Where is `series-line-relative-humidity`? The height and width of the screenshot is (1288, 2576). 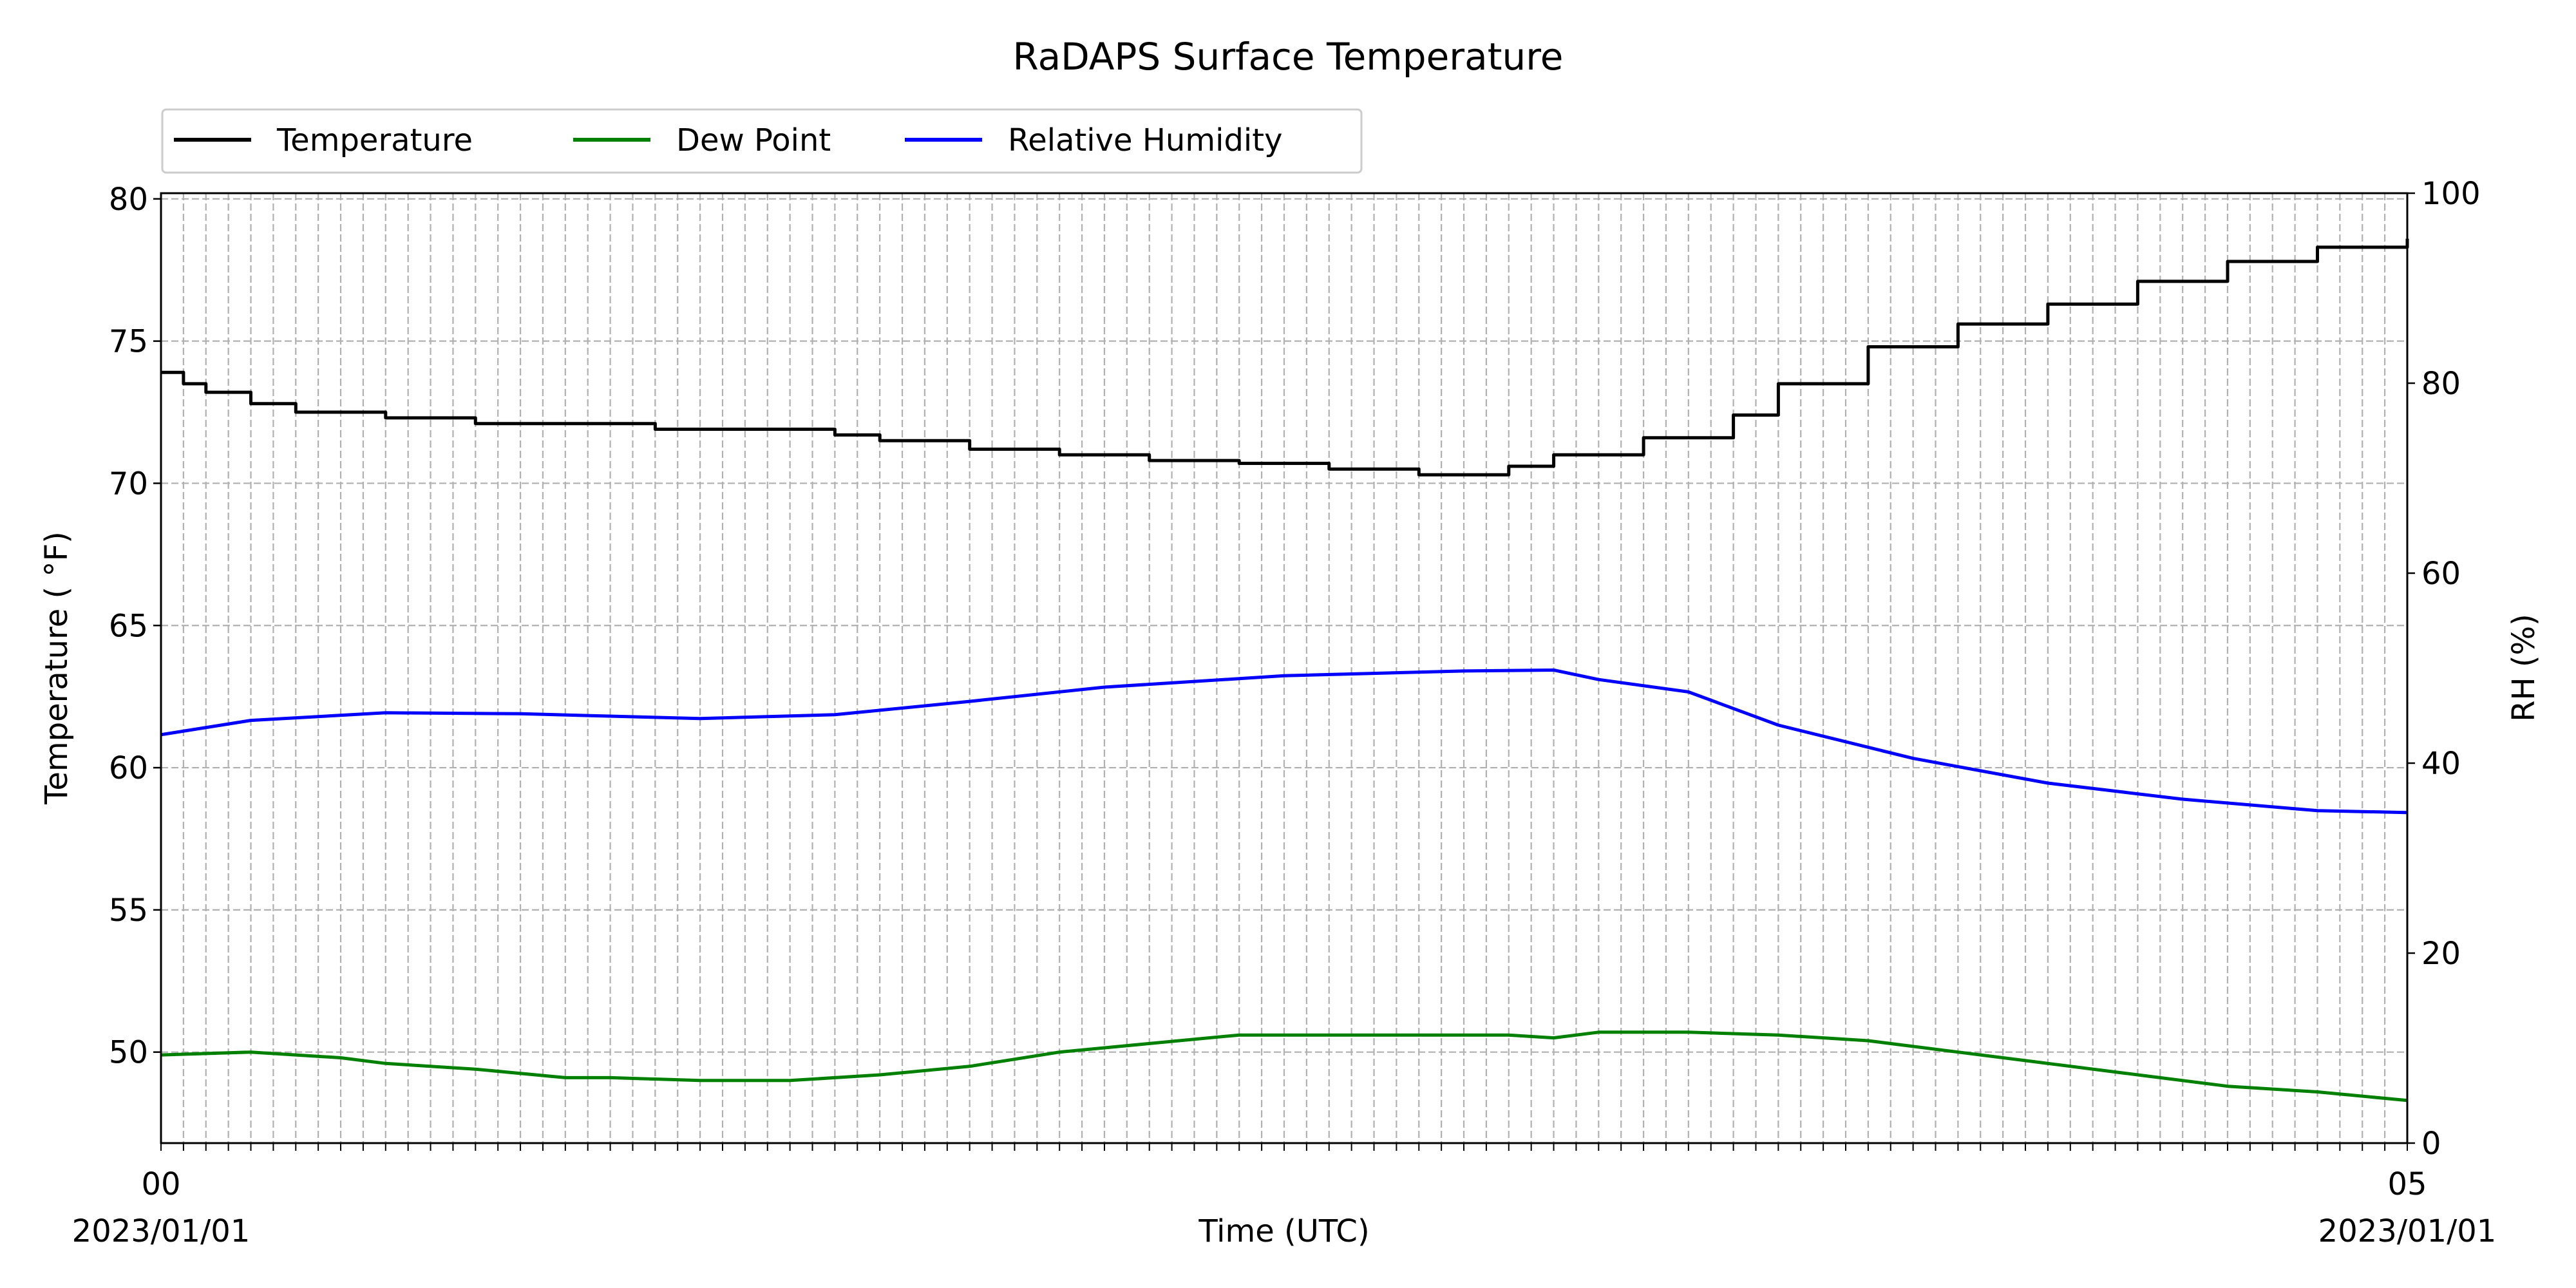 series-line-relative-humidity is located at coordinates (1284, 742).